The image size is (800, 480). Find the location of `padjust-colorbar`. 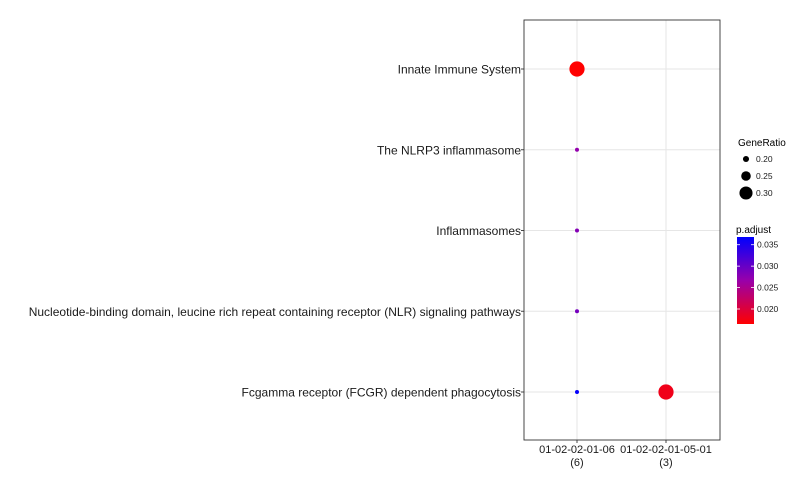

padjust-colorbar is located at coordinates (745, 280).